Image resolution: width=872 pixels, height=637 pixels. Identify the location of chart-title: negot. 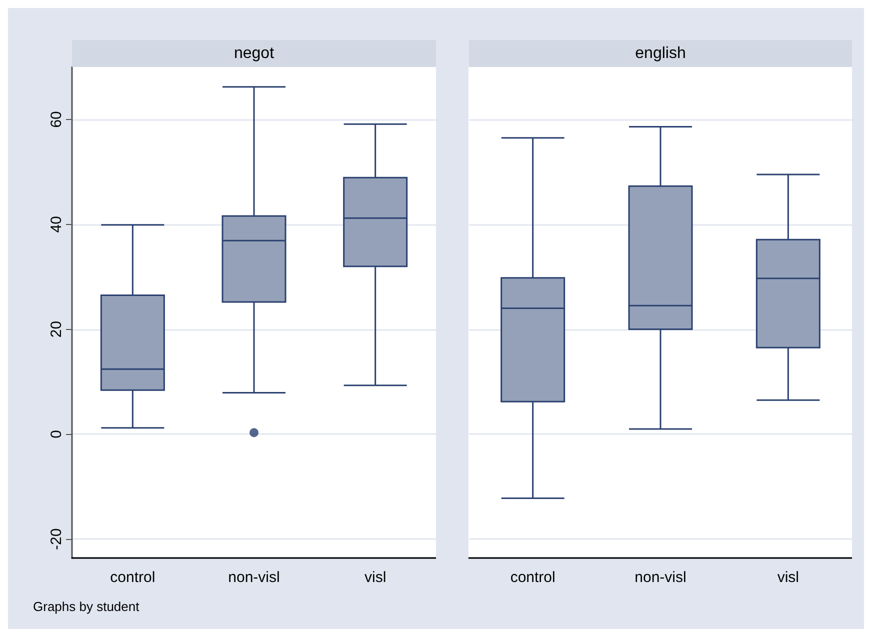
(254, 53).